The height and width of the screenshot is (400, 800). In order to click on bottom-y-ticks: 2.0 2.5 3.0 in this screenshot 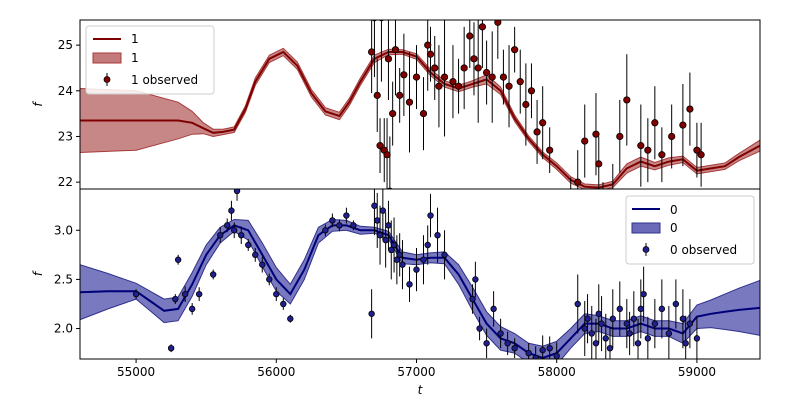, I will do `click(67, 279)`.